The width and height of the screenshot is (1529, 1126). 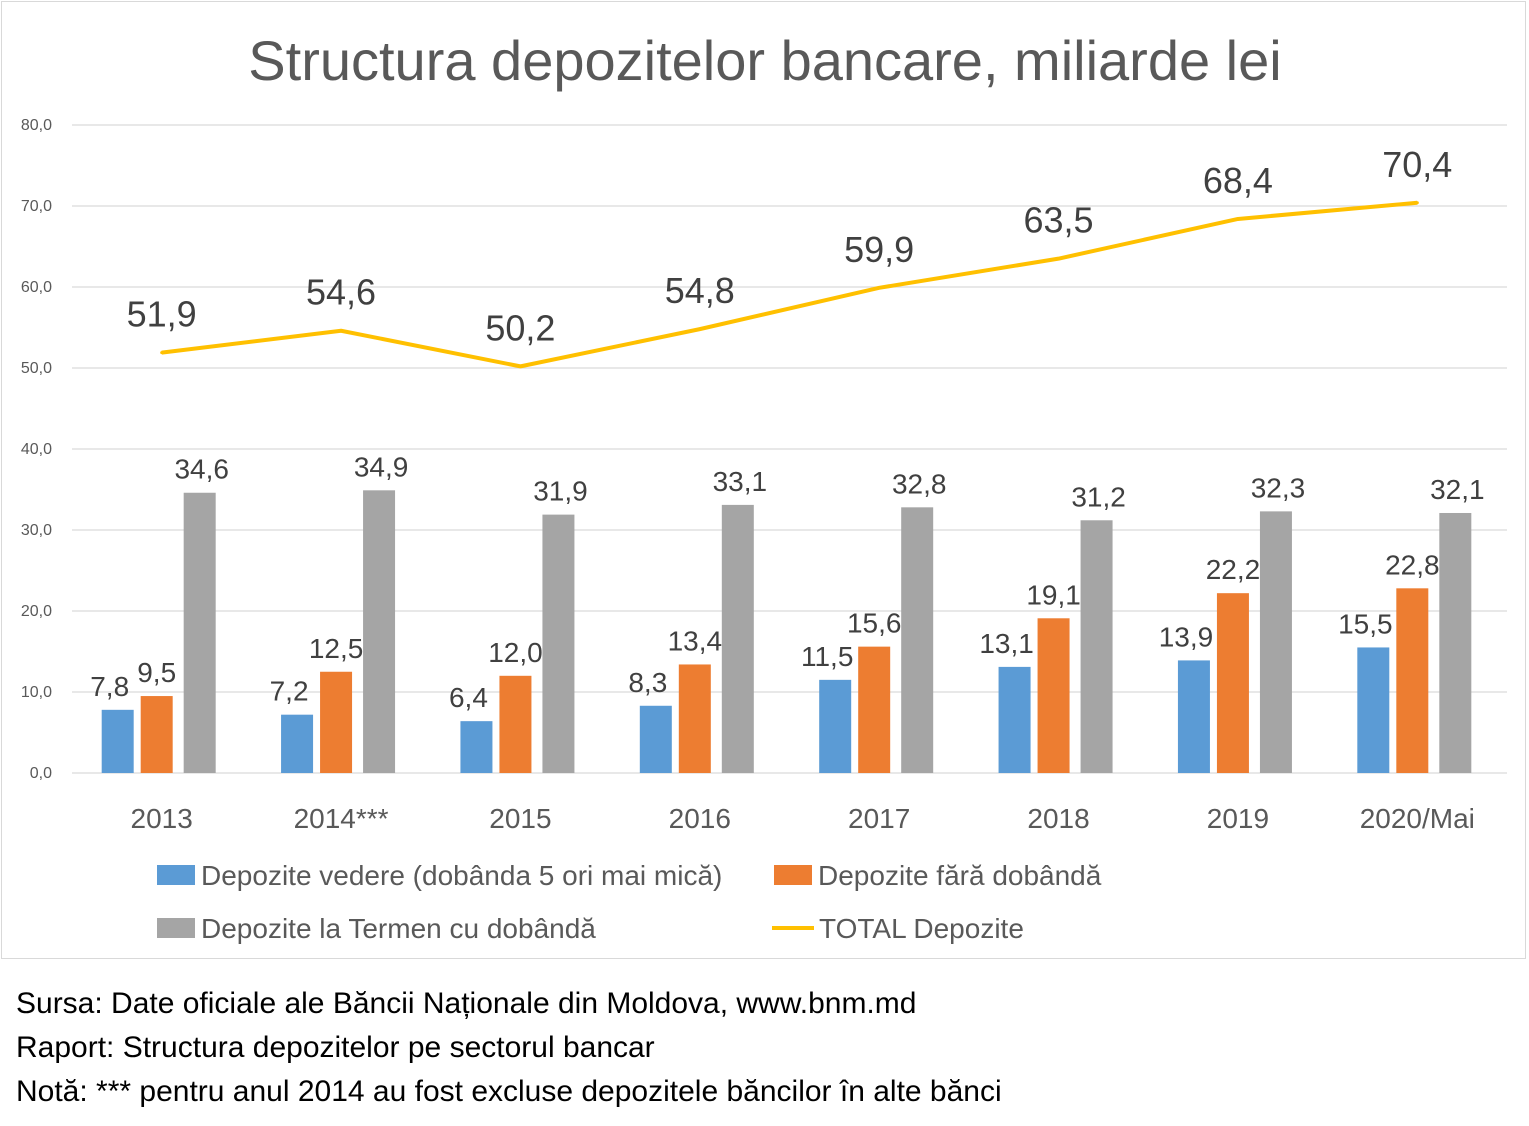 What do you see at coordinates (41, 773) in the screenshot?
I see `y-tick-label: 0,0` at bounding box center [41, 773].